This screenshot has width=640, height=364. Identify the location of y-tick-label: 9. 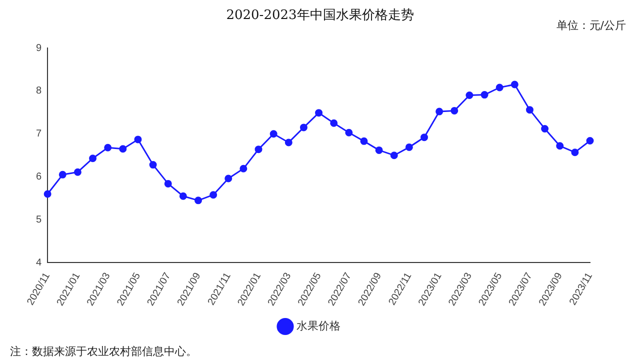
(39, 48).